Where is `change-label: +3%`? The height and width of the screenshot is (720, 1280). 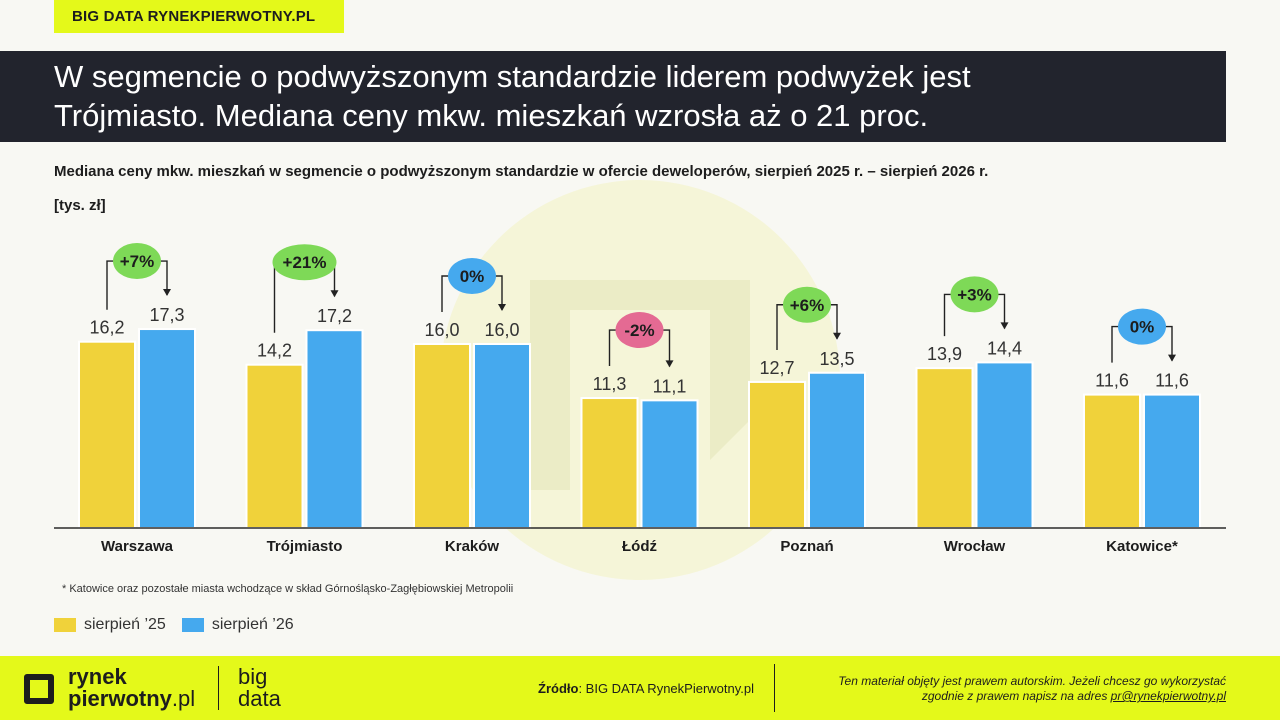
change-label: +3% is located at coordinates (974, 294).